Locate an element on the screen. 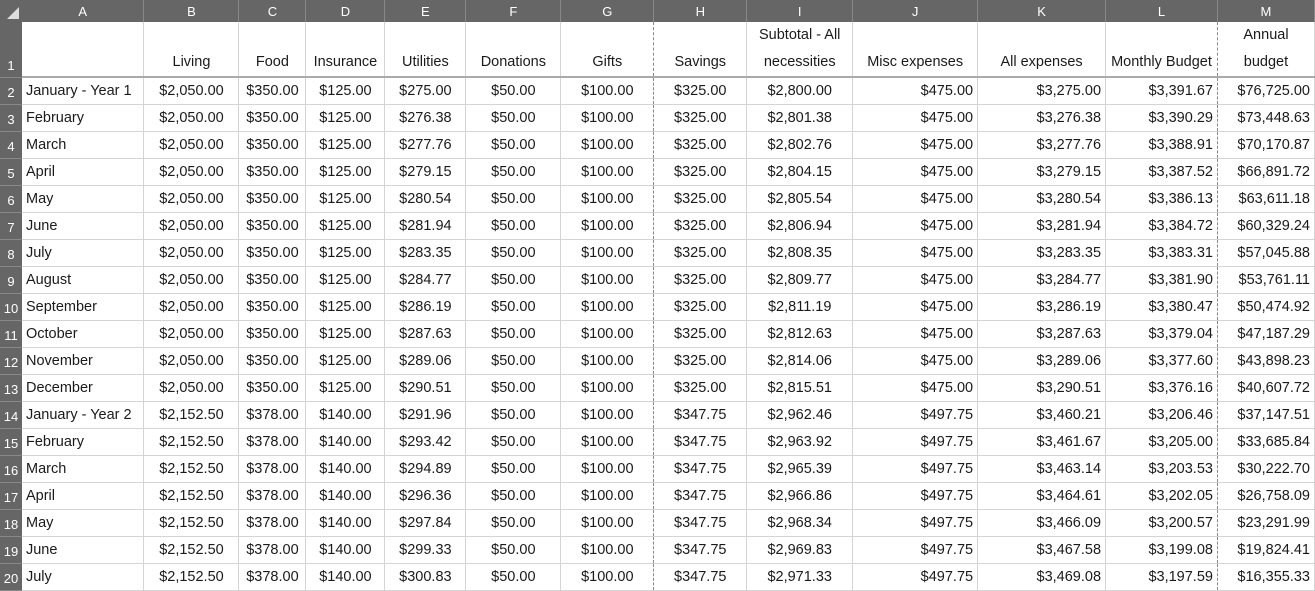  cell-E14: $291.96 is located at coordinates (425, 415).